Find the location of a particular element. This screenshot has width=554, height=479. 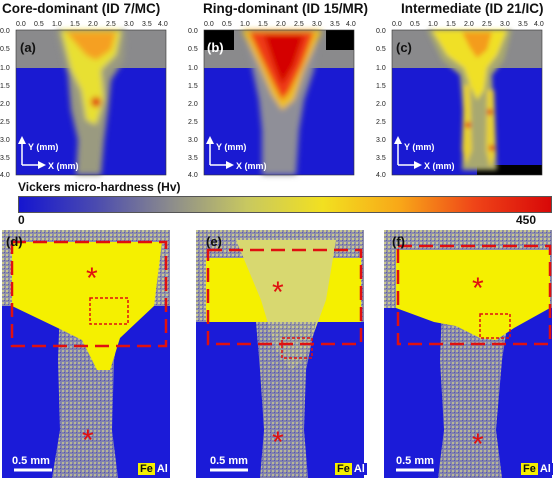

panel-letter-b: (b) is located at coordinates (215, 47).